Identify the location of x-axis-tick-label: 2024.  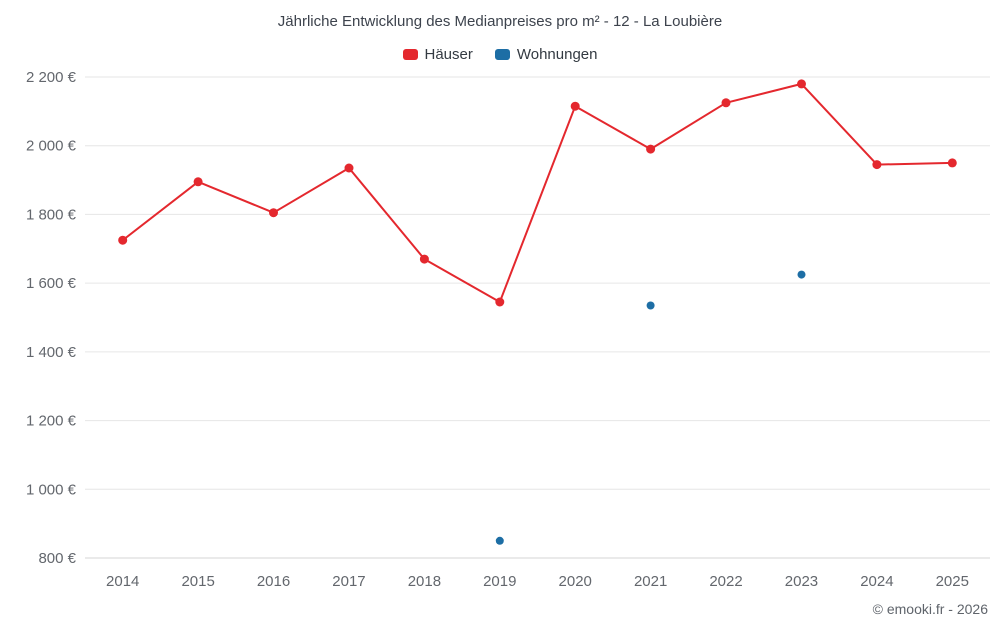
(876, 581).